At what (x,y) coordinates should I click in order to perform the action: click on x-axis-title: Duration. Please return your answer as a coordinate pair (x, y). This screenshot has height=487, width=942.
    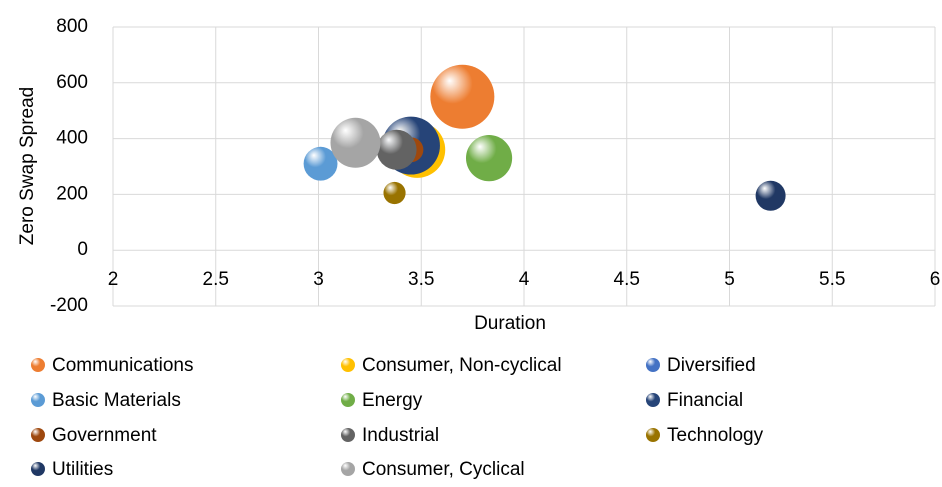
    Looking at the image, I should click on (510, 323).